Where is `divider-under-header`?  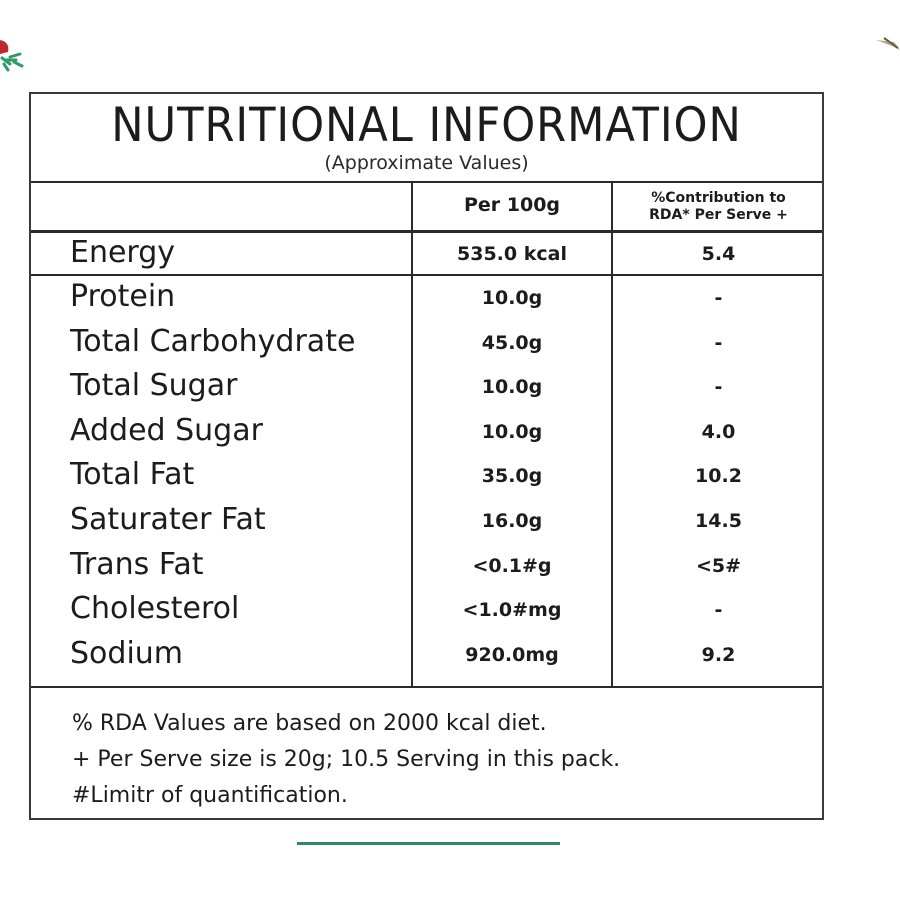 divider-under-header is located at coordinates (426, 231).